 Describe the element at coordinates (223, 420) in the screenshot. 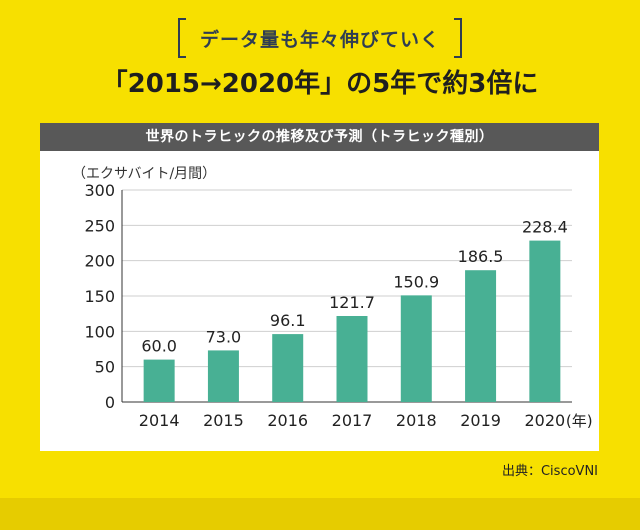

I see `x-tick-label: 2015` at that location.